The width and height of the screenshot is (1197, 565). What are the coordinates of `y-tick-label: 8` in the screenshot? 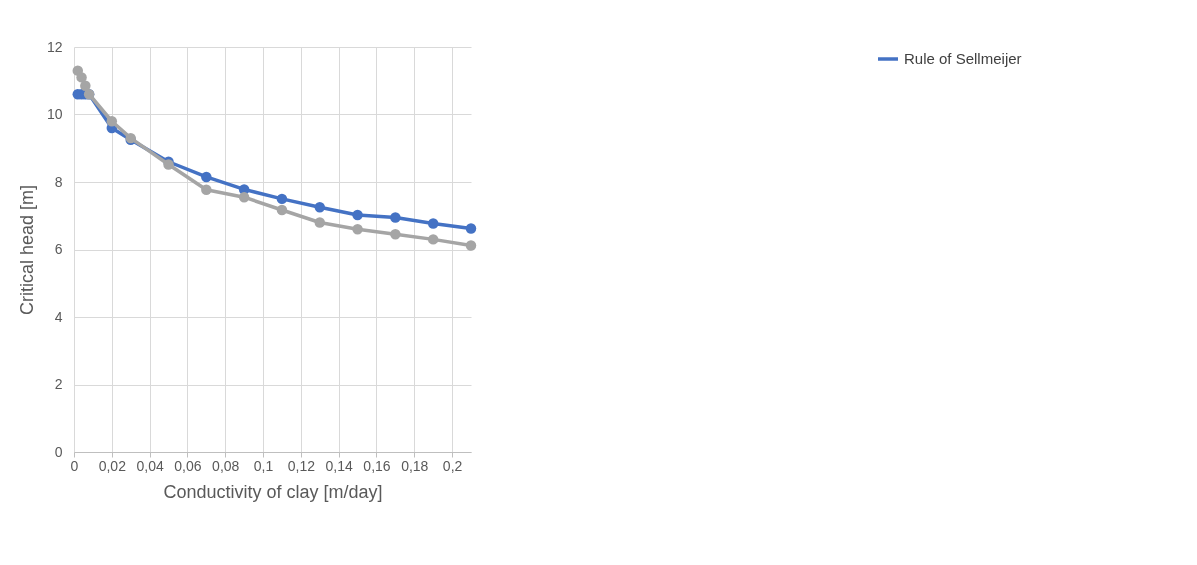 It's located at (58, 181).